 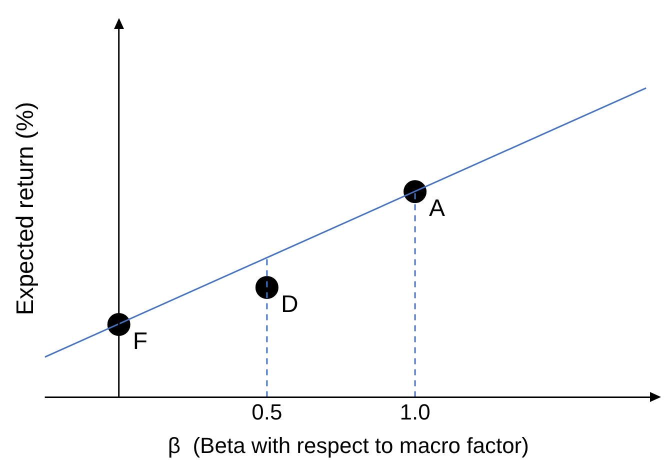 What do you see at coordinates (348, 445) in the screenshot?
I see `x-axis-title: β (Beta with respect to macro factor)` at bounding box center [348, 445].